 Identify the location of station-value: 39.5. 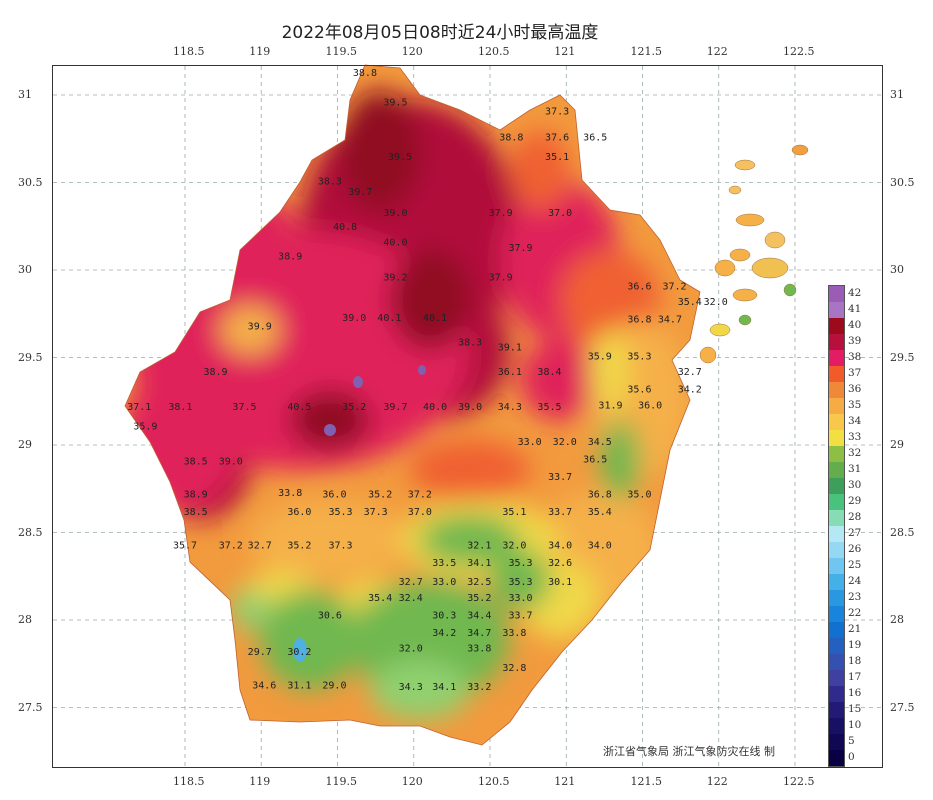
(395, 103).